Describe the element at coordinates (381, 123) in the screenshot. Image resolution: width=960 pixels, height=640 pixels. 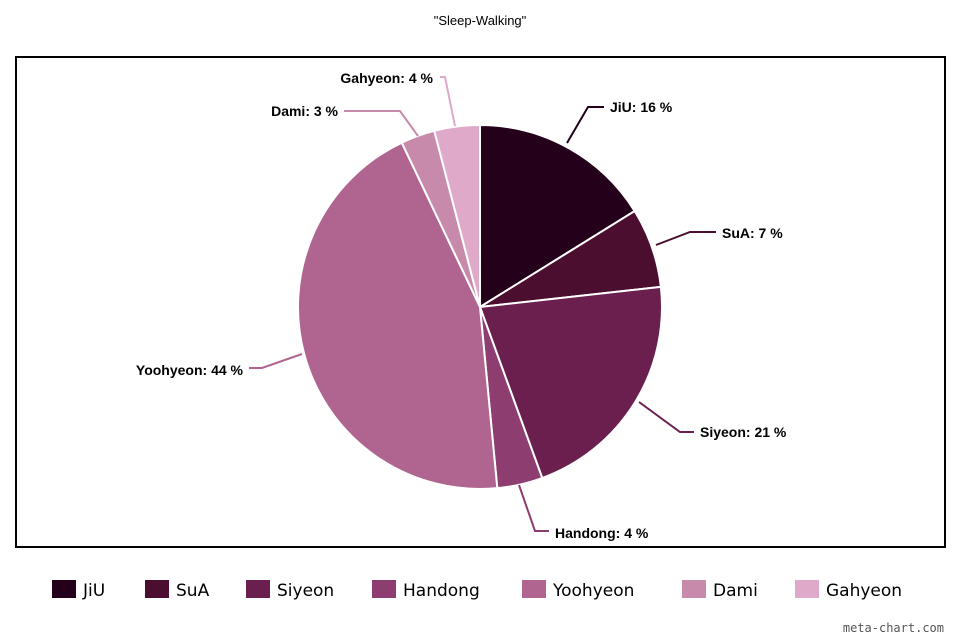
I see `leader-line-dami` at that location.